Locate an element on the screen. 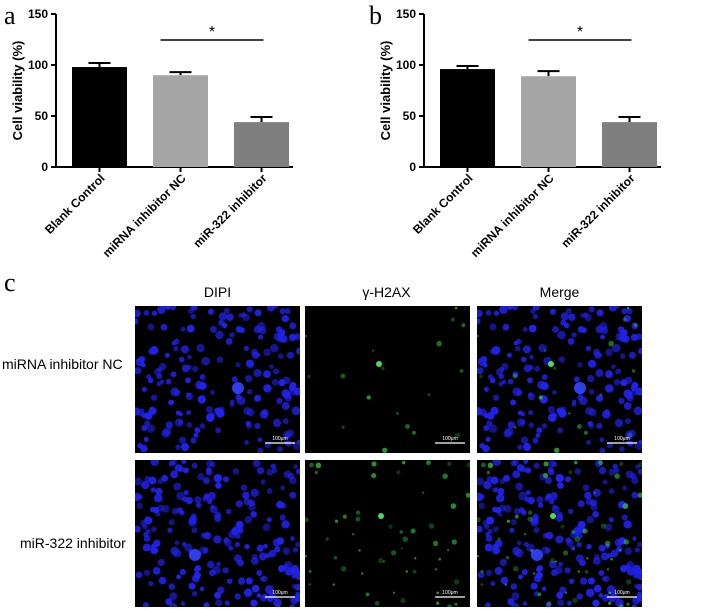 The height and width of the screenshot is (609, 709). micrograph-inhibitor-dipi: 100μm is located at coordinates (217, 533).